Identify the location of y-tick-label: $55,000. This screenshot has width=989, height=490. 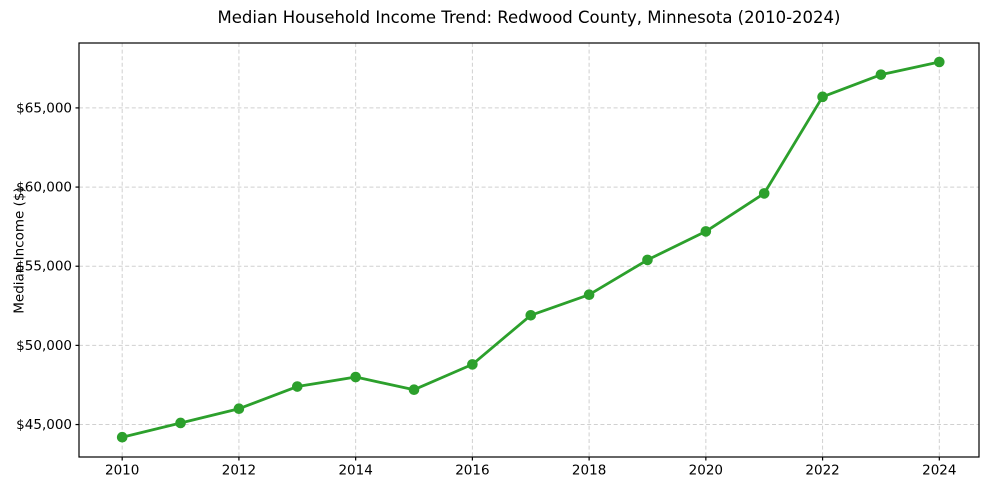
(44, 267).